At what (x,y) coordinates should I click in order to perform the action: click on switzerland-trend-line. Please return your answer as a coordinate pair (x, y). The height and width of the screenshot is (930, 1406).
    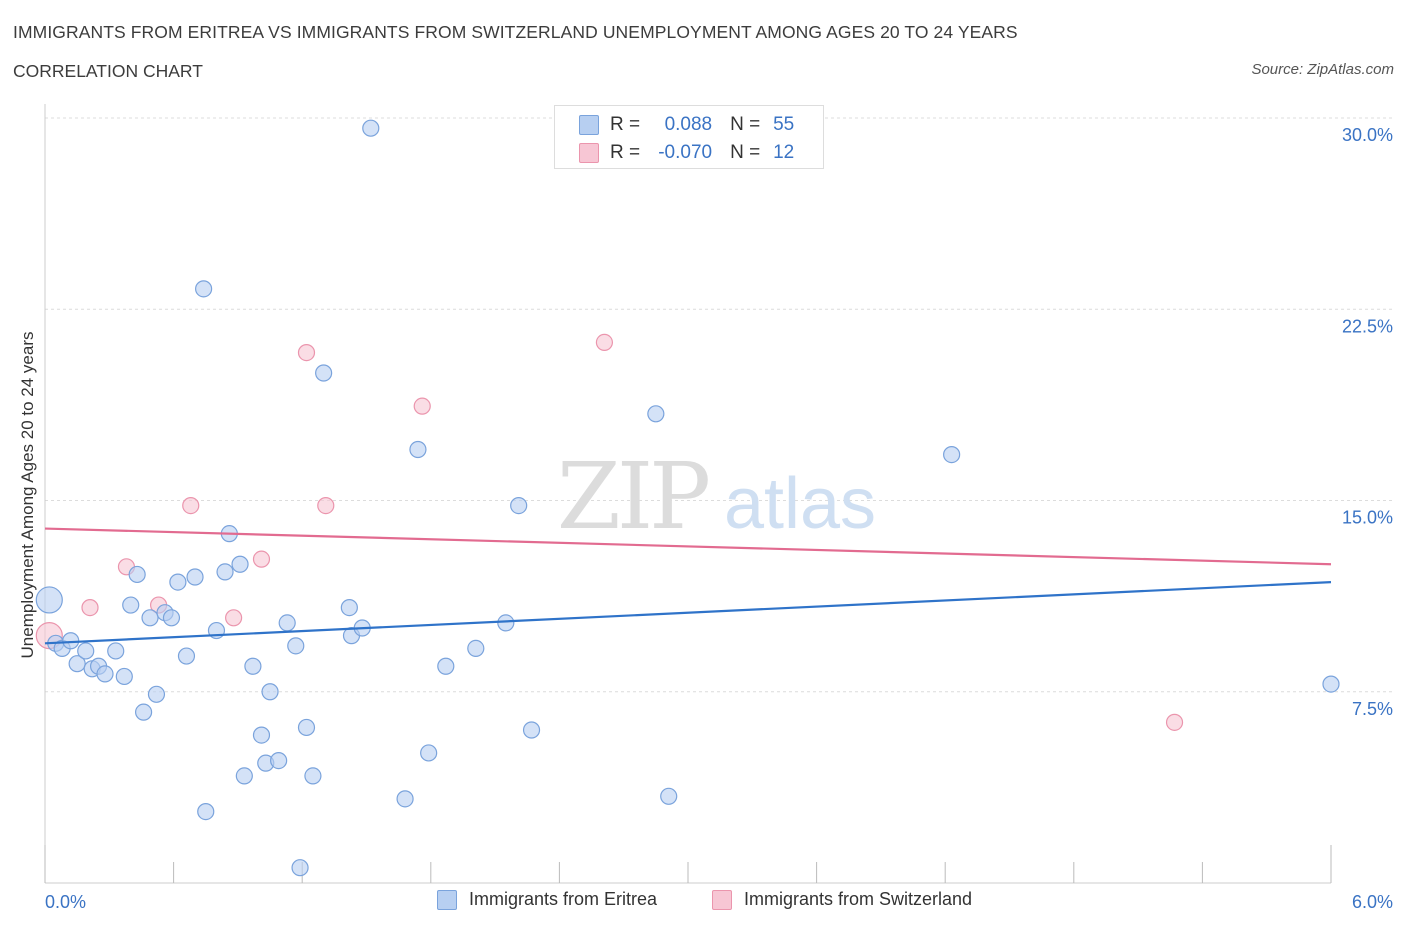
    Looking at the image, I should click on (688, 546).